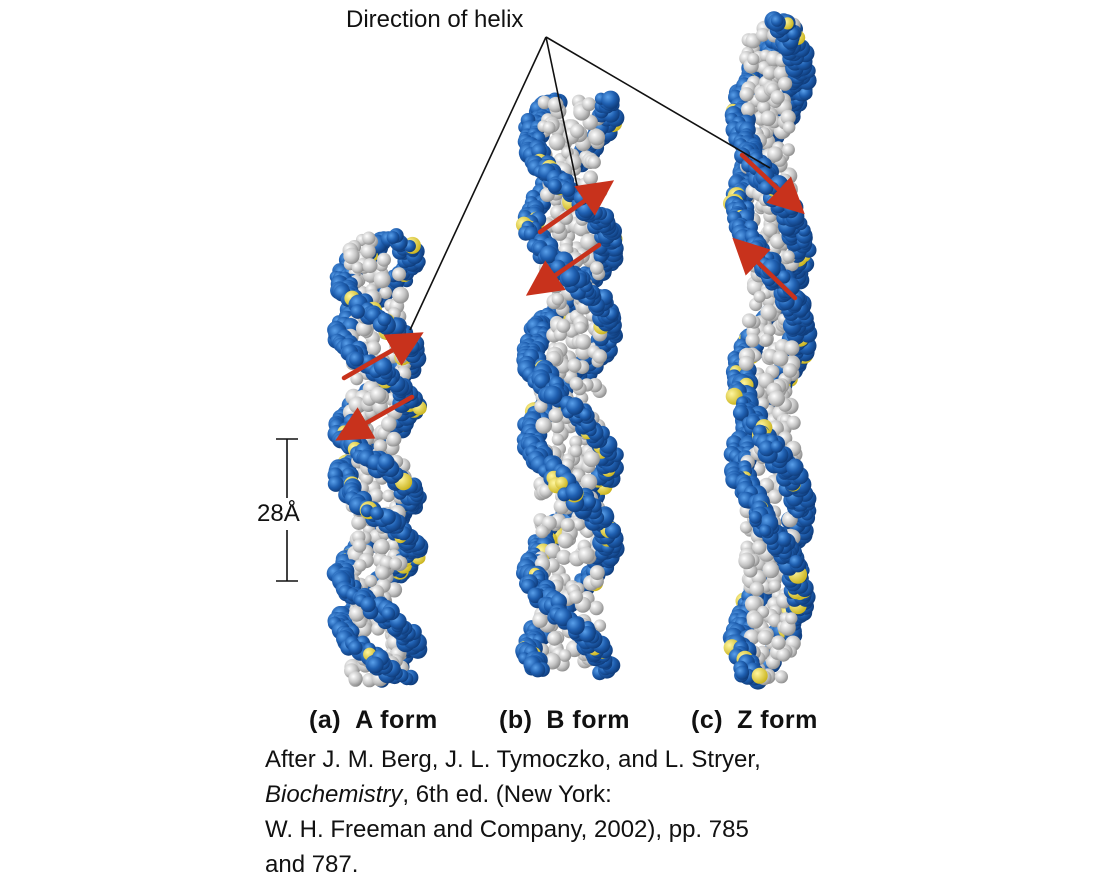  I want to click on pointer-line-c, so click(658, 102).